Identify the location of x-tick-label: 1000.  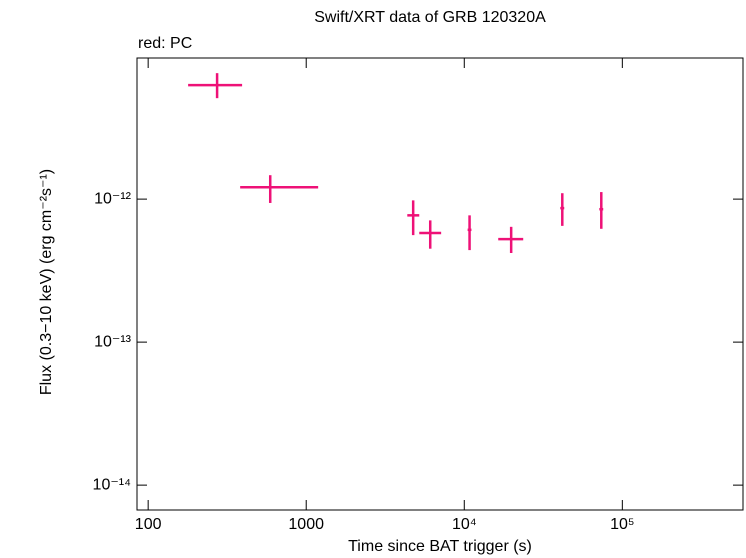
(306, 524).